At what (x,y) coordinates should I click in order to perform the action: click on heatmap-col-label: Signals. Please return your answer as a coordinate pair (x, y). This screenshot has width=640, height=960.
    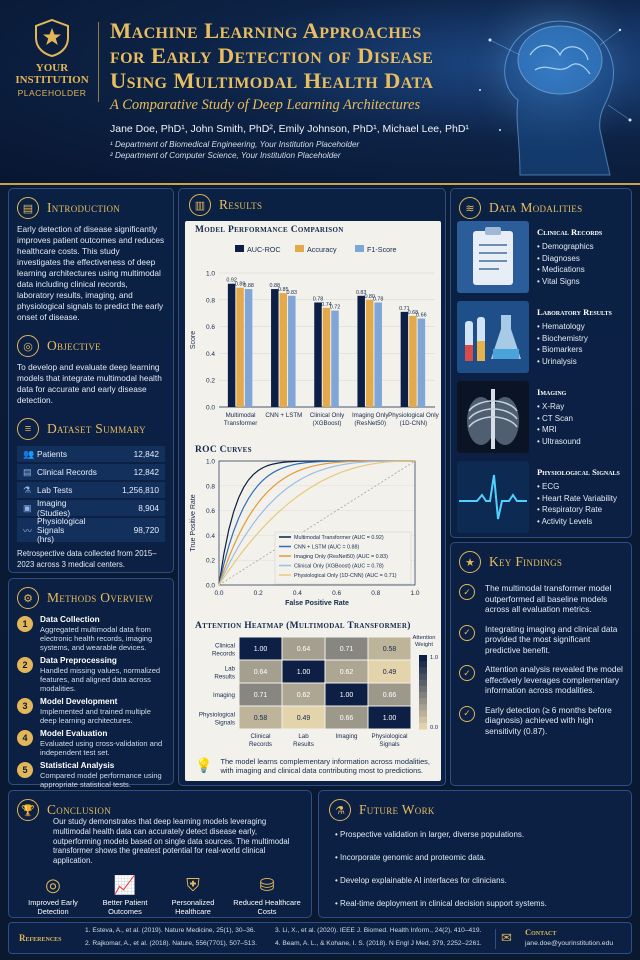
    Looking at the image, I should click on (389, 744).